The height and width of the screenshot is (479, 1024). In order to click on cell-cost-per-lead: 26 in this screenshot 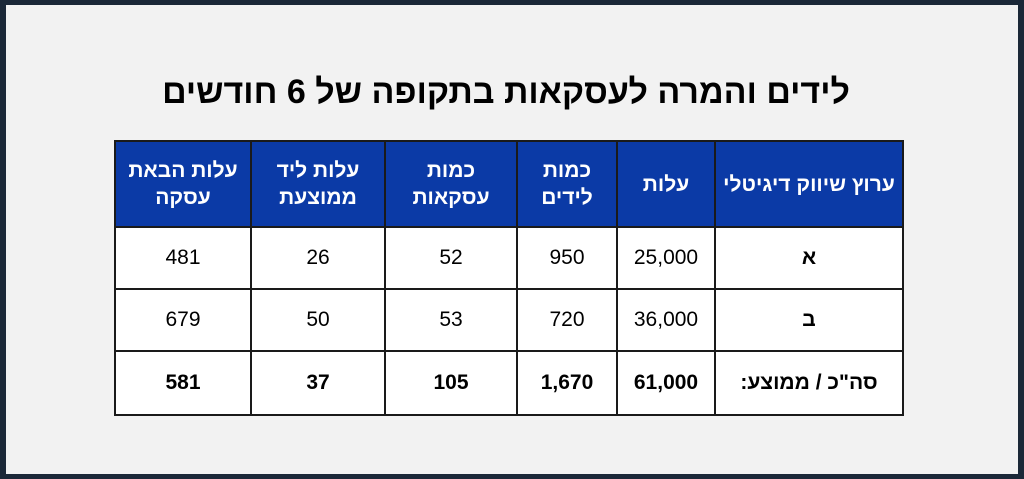, I will do `click(318, 258)`.